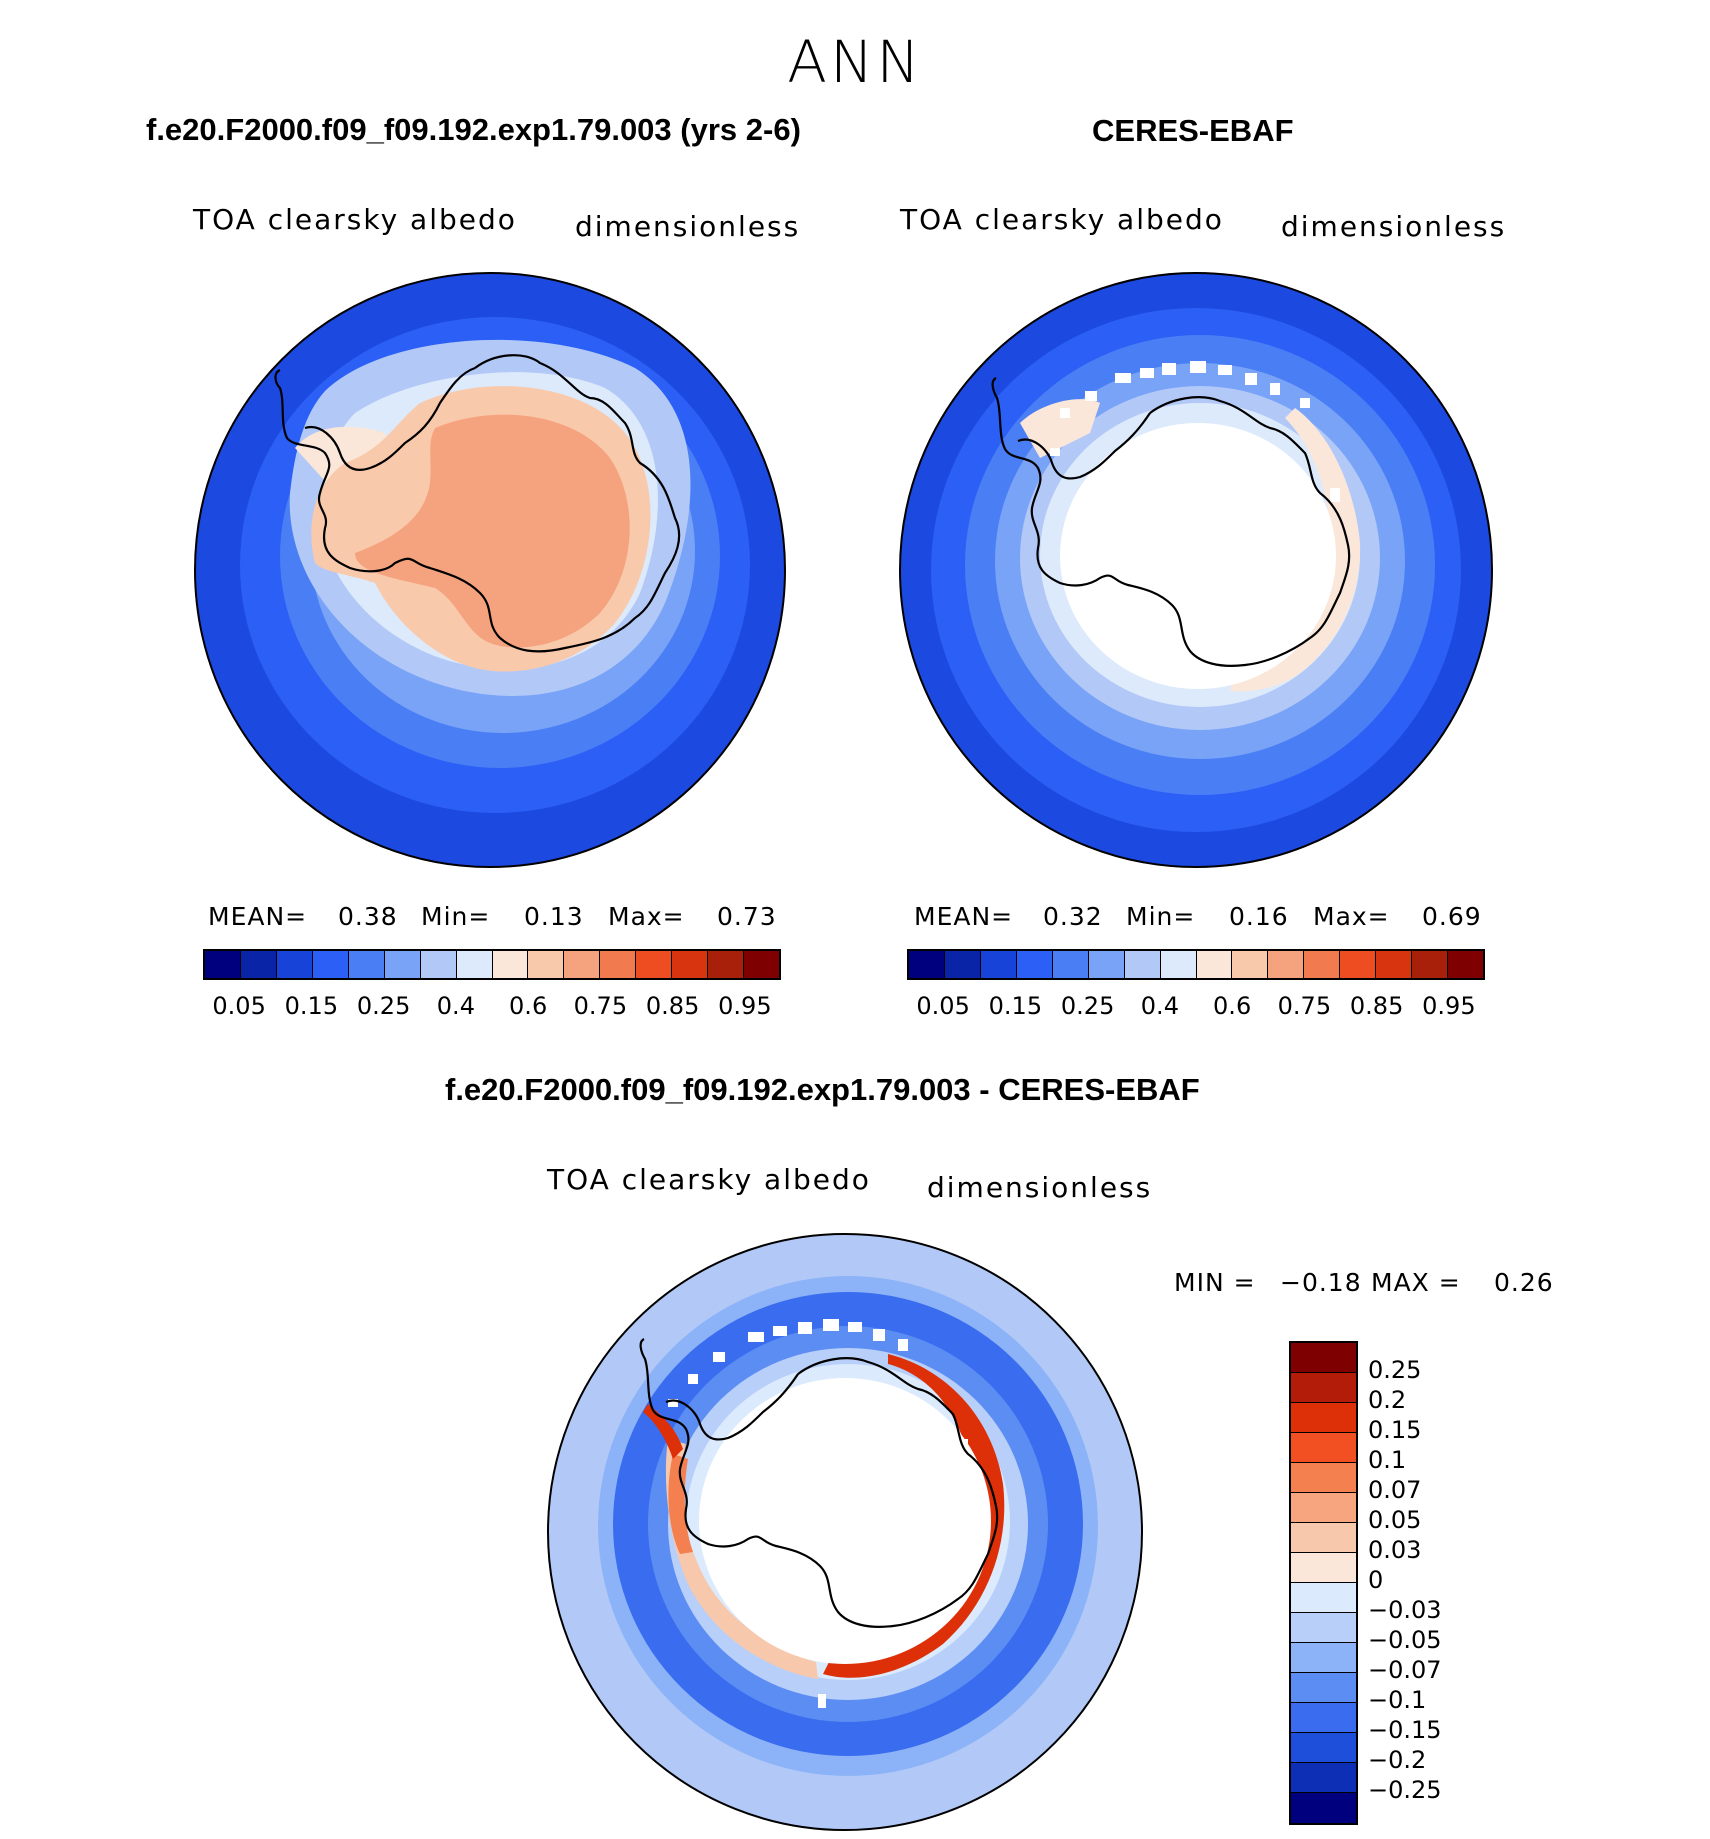 The width and height of the screenshot is (1710, 1839). Describe the element at coordinates (745, 1006) in the screenshot. I see `colorbar-tick-label: 0.95` at that location.